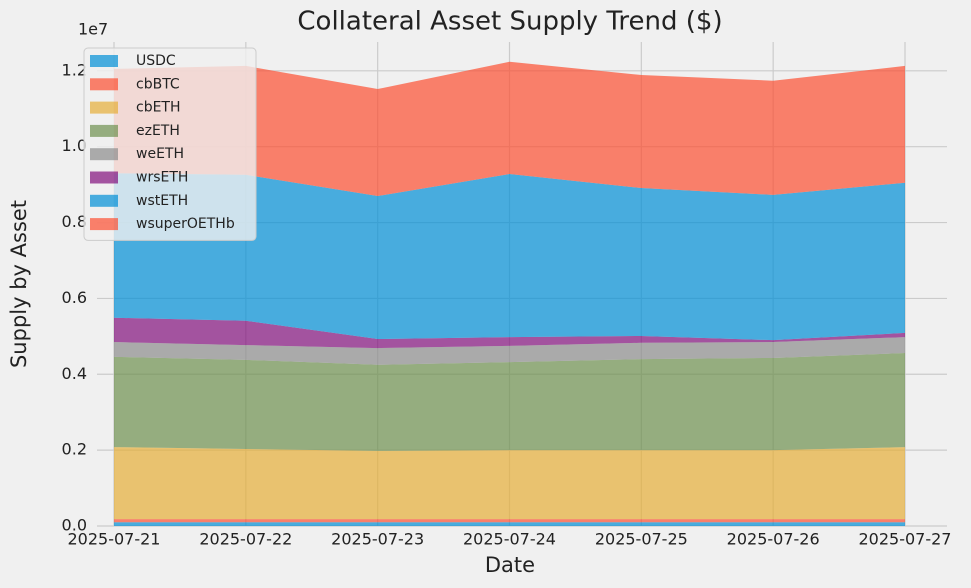 This screenshot has width=971, height=588. I want to click on legend-label: USDC, so click(156, 61).